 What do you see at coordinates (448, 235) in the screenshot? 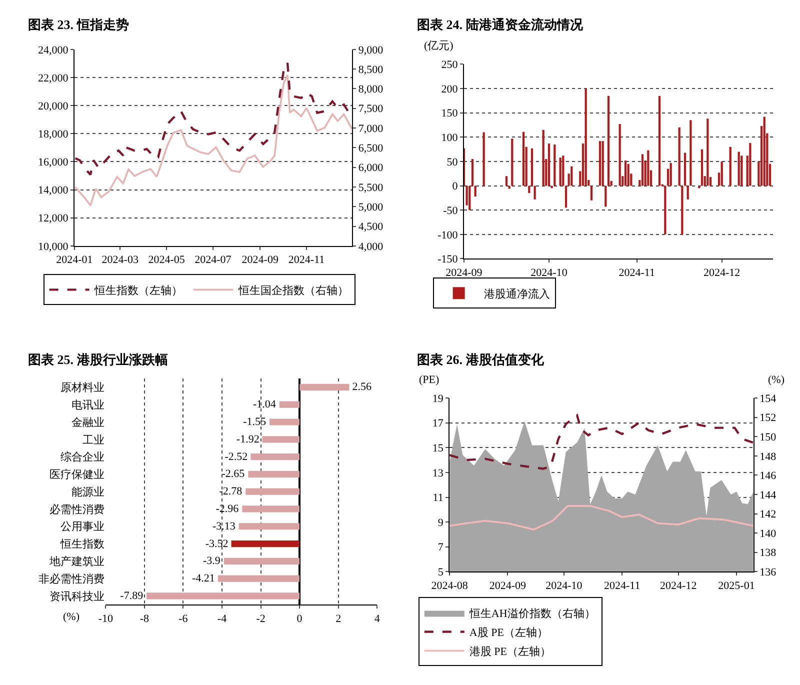
I see `y-tick-label: -100` at bounding box center [448, 235].